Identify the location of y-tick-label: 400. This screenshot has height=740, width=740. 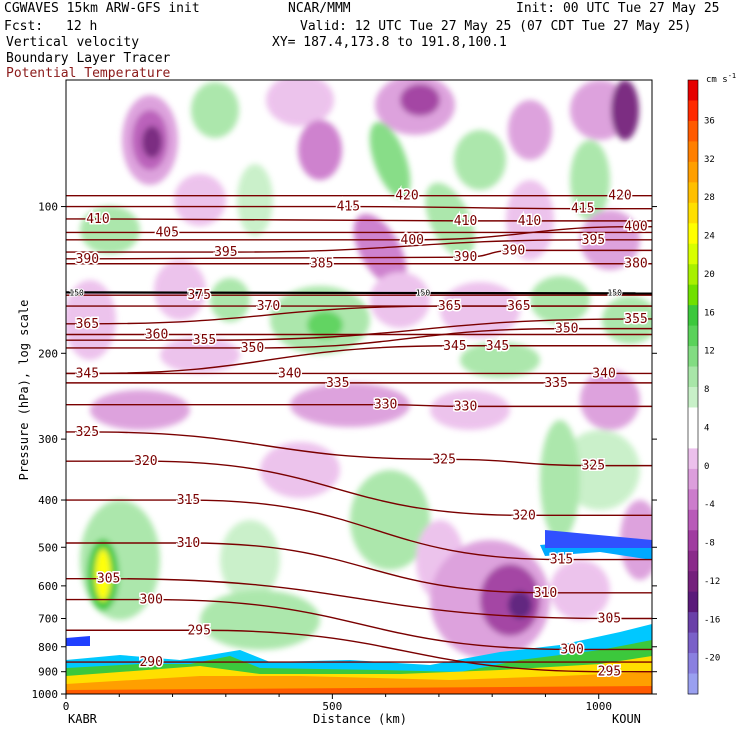
(48, 500).